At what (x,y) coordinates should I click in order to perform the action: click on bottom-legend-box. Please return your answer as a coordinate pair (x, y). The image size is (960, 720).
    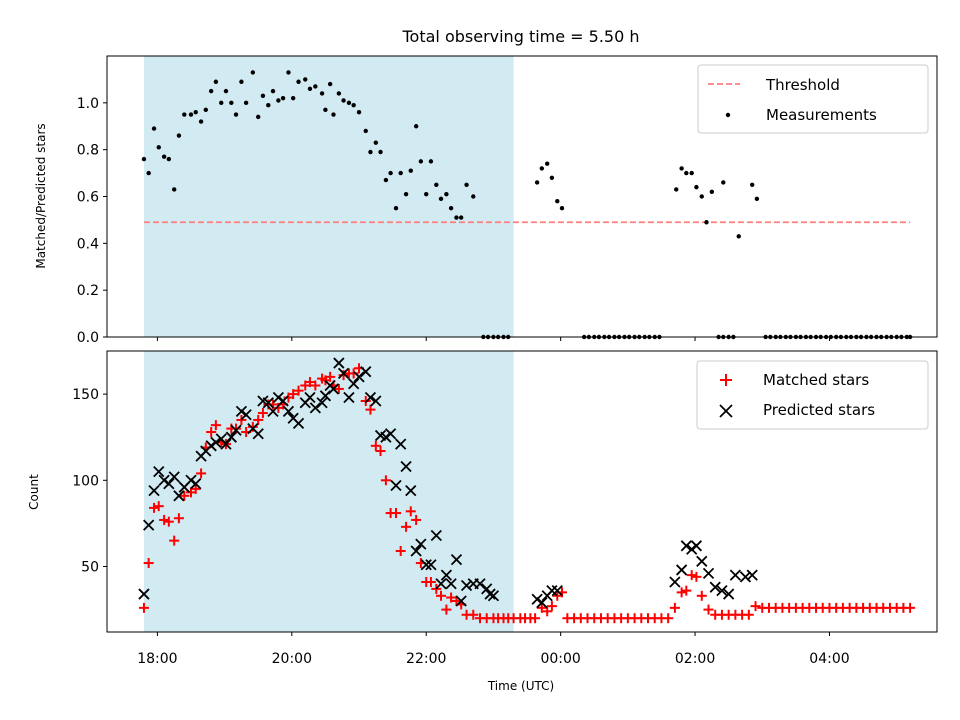
    Looking at the image, I should click on (812, 395).